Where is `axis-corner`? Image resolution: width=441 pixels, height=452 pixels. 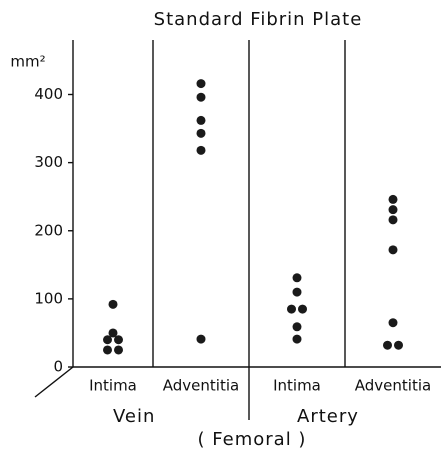
axis-corner is located at coordinates (54, 382).